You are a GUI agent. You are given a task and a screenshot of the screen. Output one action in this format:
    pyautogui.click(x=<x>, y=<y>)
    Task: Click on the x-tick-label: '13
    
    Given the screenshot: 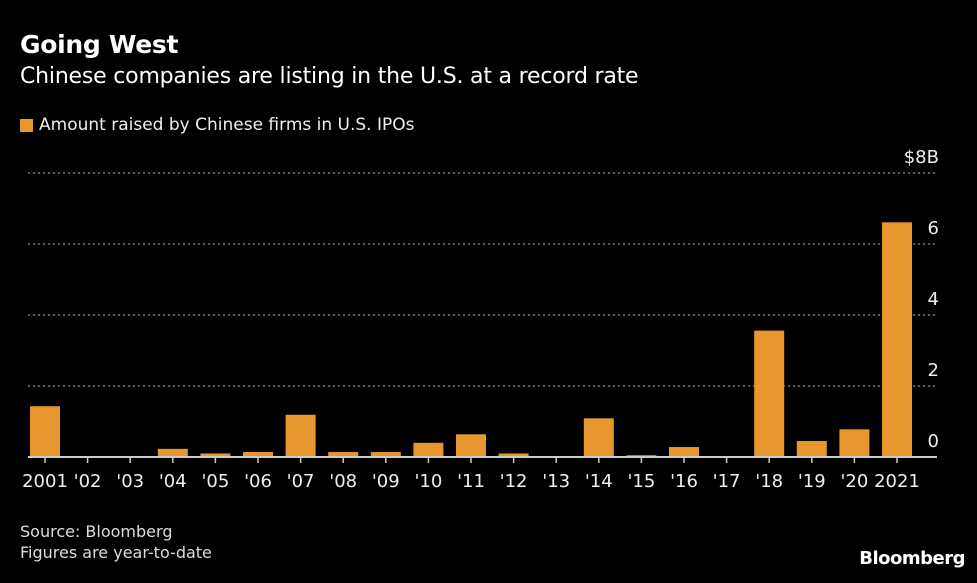 What is the action you would take?
    pyautogui.click(x=556, y=481)
    